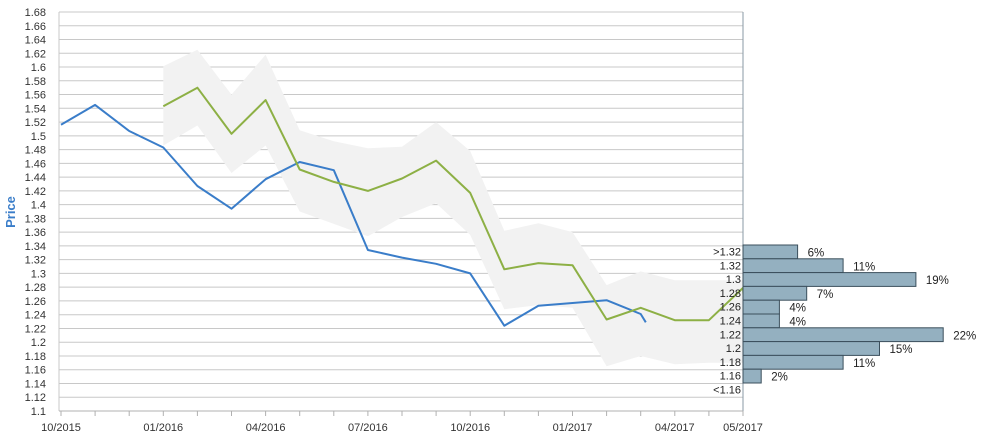 Image resolution: width=983 pixels, height=438 pixels. I want to click on y-tick-label: 1.56, so click(35, 96).